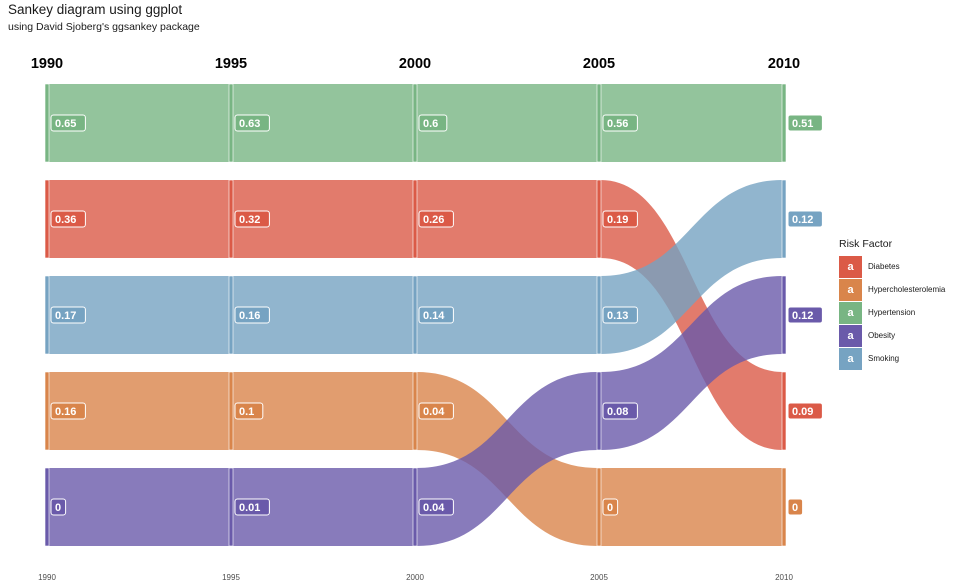  Describe the element at coordinates (139, 219) in the screenshot. I see `flow-diabetes-1990` at that location.